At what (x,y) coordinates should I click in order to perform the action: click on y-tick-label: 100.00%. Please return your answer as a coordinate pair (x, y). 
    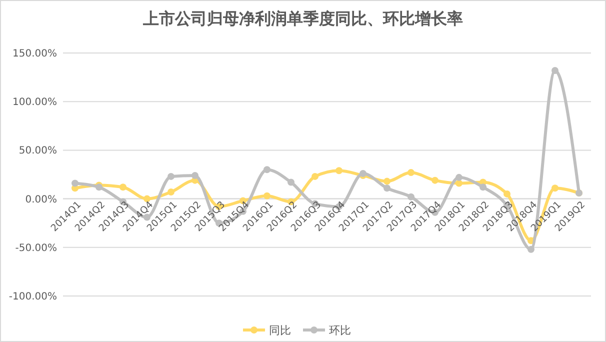
    Looking at the image, I should click on (34, 102).